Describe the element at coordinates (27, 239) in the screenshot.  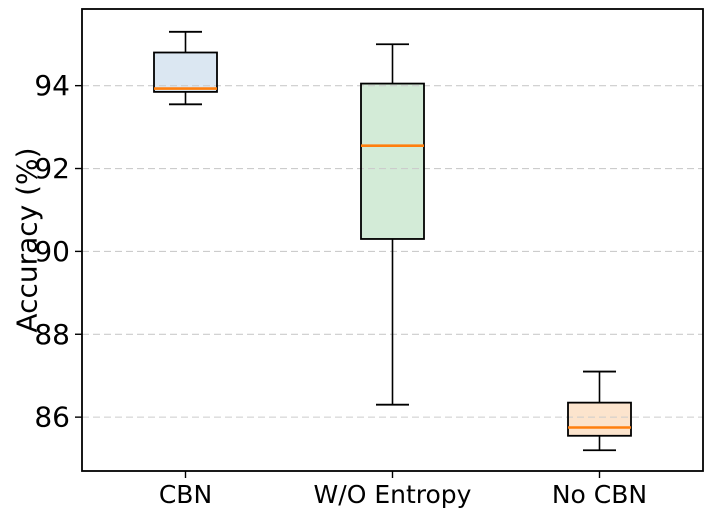
I see `y-axis-label: Accuracy (%)` at that location.